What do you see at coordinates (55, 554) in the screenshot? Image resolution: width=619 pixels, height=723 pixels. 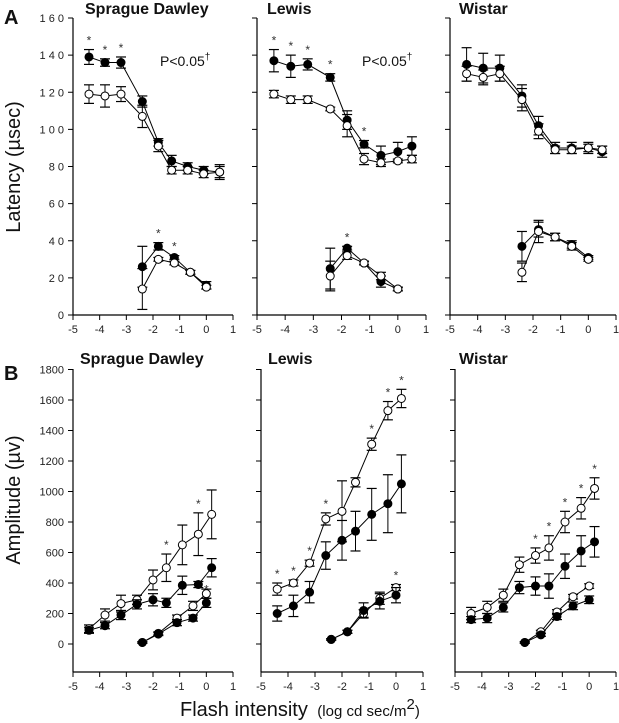 I see `y-tick-label: 600` at bounding box center [55, 554].